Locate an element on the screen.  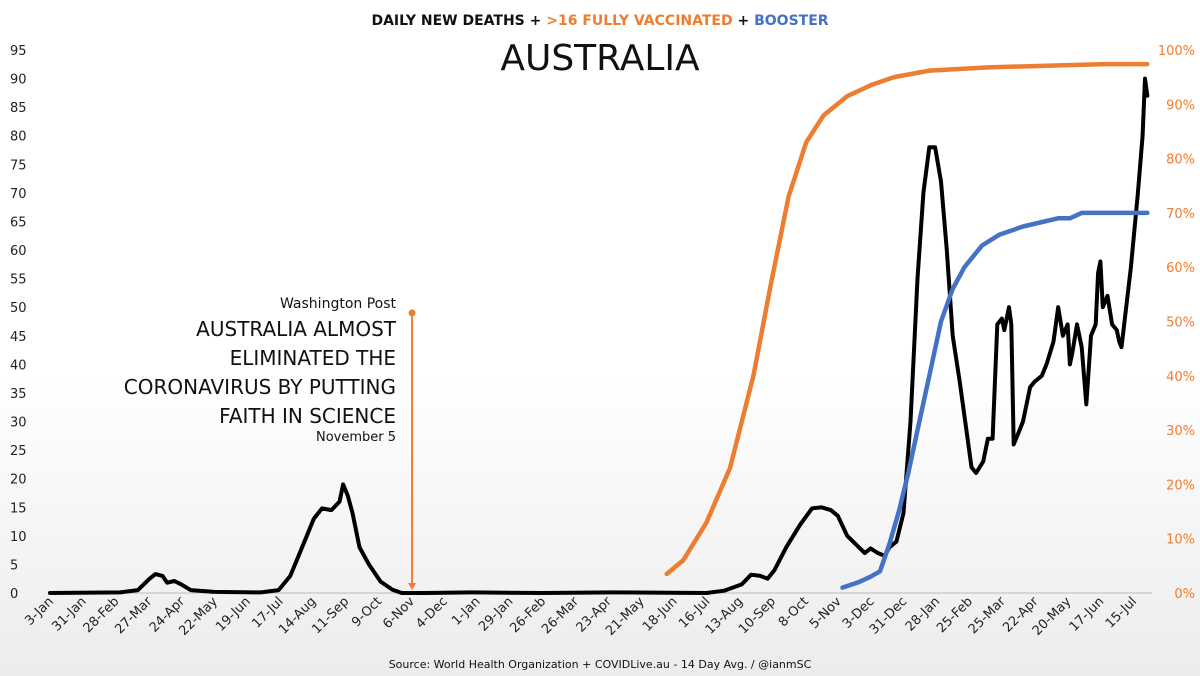
x-tick-9-oct: 9-Oct is located at coordinates (367, 612).